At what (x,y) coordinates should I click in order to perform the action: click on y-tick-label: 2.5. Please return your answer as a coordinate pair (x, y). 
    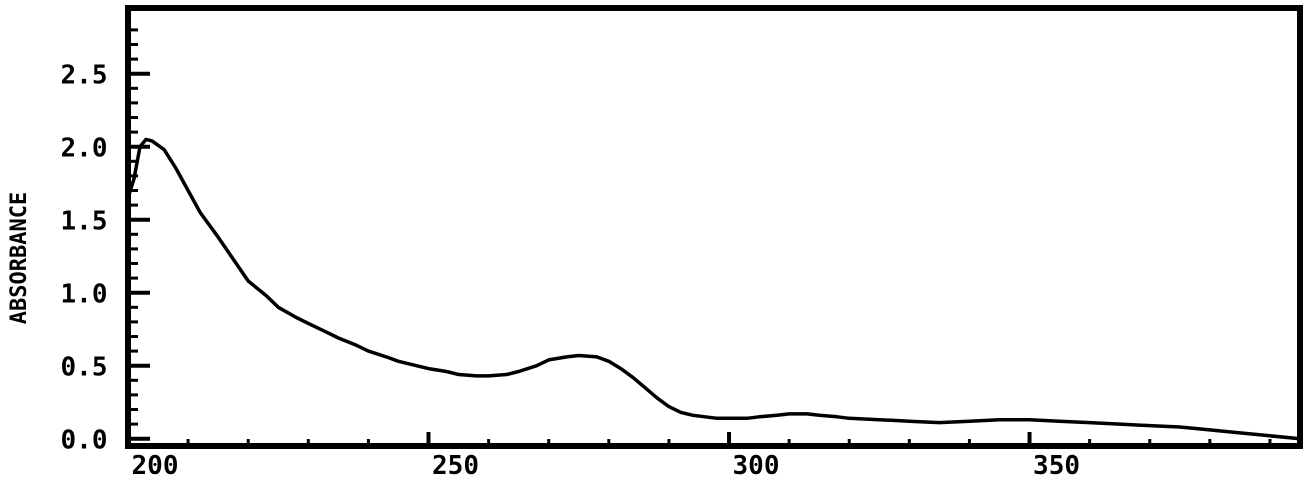
    Looking at the image, I should click on (84, 76).